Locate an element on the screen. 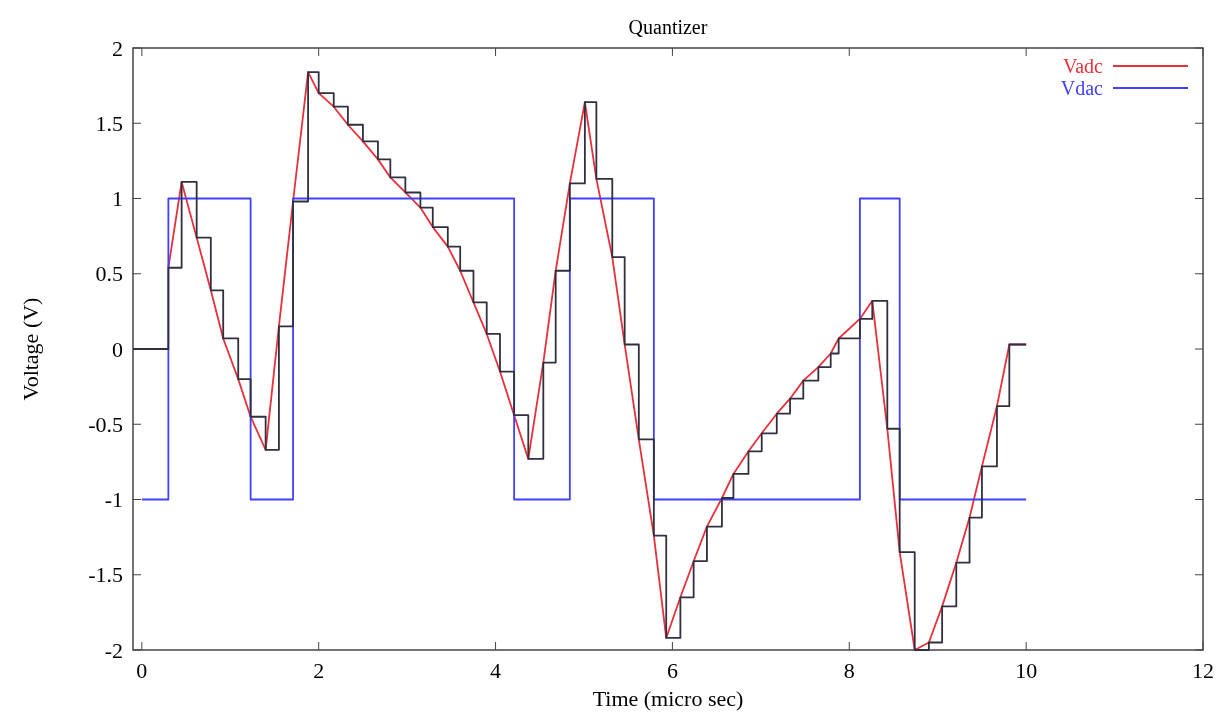 The height and width of the screenshot is (720, 1229). legend-label: Vdac is located at coordinates (1082, 88).